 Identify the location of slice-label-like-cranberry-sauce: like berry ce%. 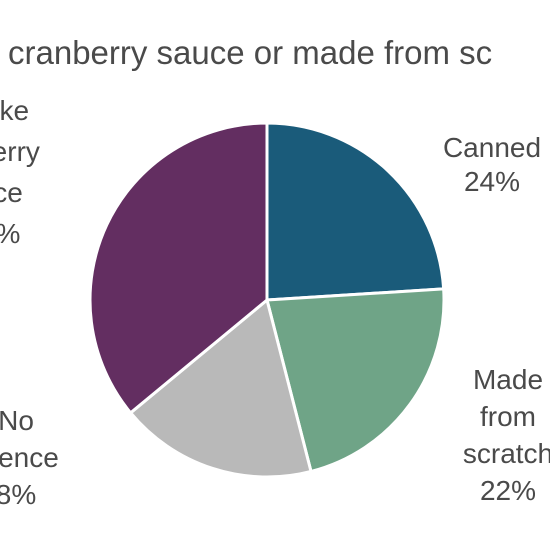
(20, 172).